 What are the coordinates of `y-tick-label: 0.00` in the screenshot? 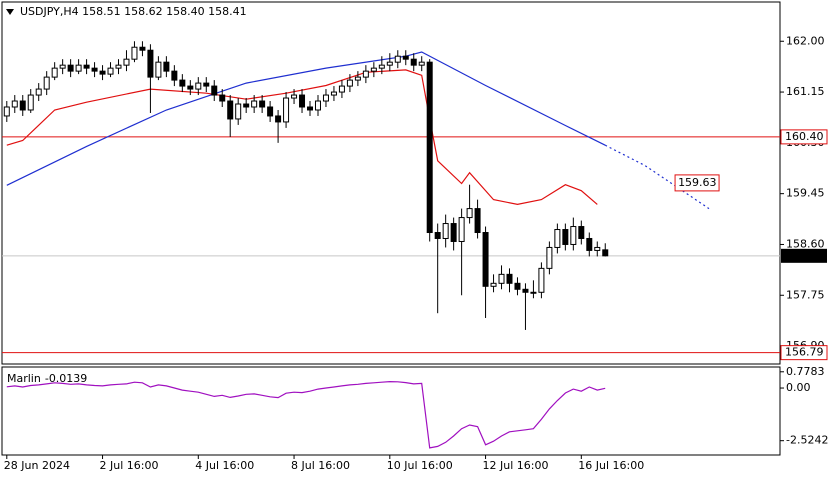 It's located at (798, 387).